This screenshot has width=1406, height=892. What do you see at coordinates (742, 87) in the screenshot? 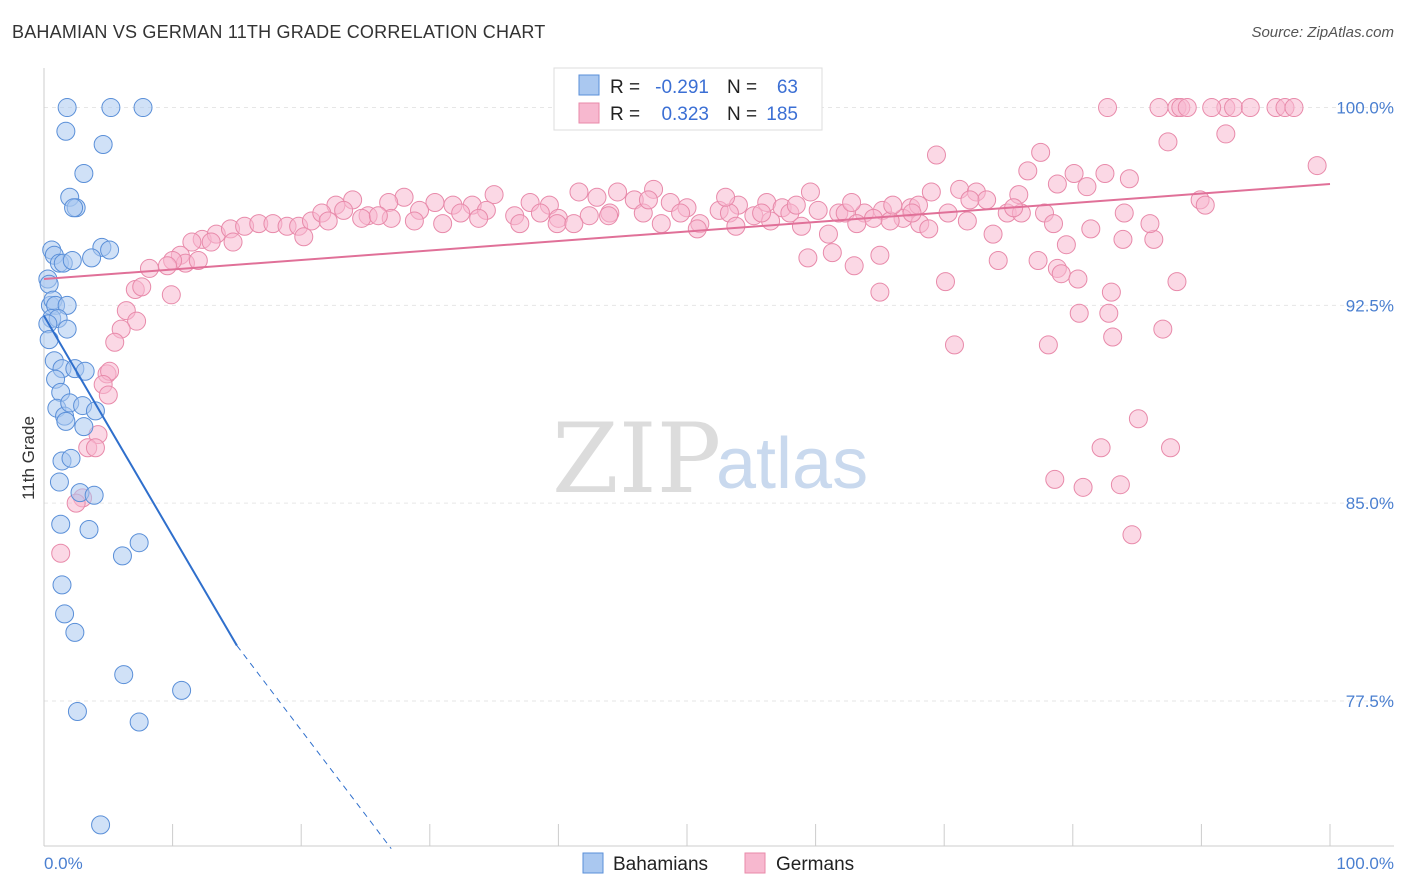
I see `stats-n-label-bahamians: N =` at bounding box center [742, 87].